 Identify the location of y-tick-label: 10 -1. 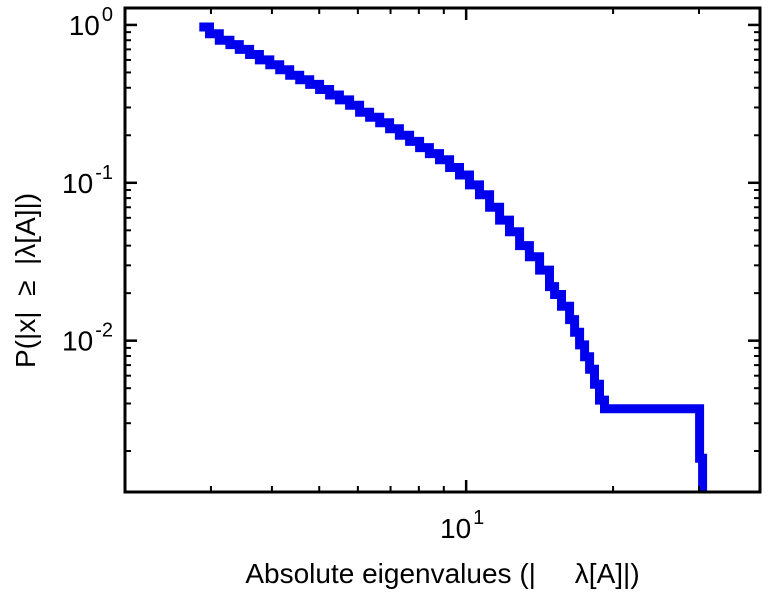
(87, 180).